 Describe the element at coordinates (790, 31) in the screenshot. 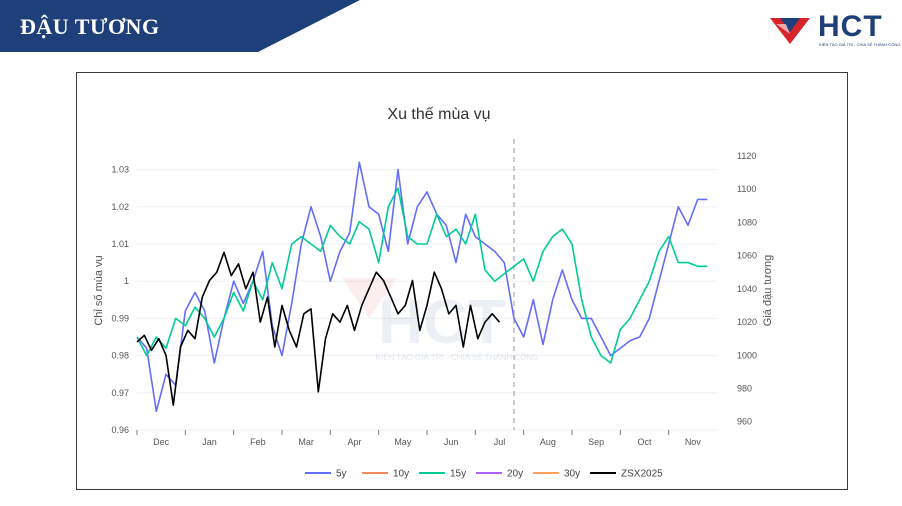

I see `logo-diamond-icon` at that location.